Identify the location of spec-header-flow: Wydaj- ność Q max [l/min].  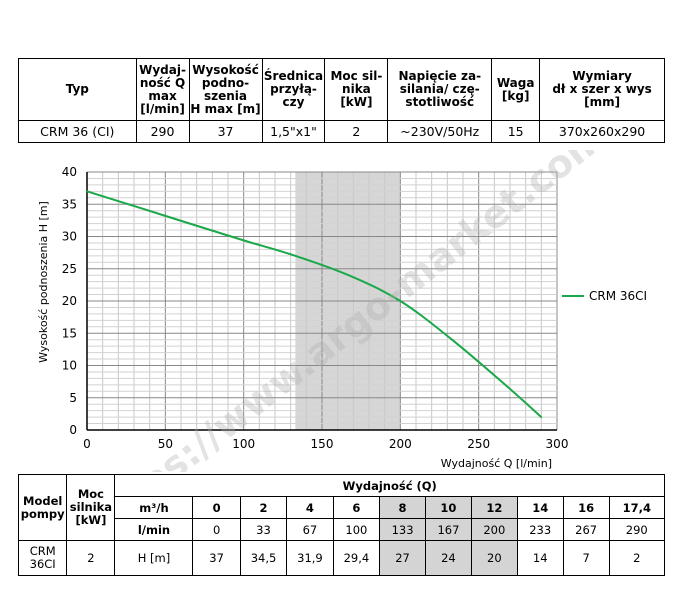
(162, 89).